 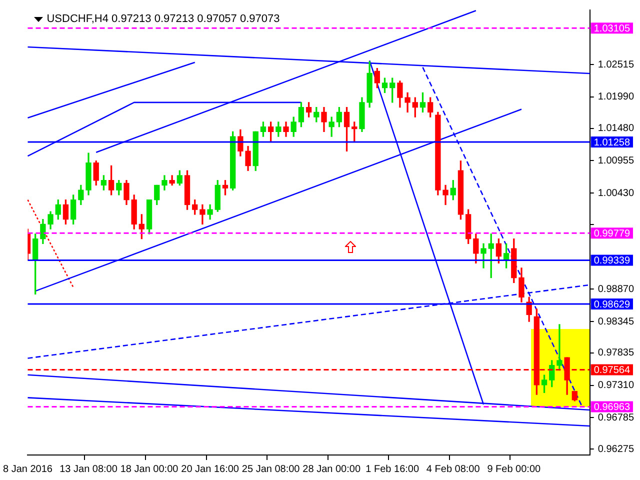 I want to click on ref-line-label: 0.99339, so click(x=612, y=261).